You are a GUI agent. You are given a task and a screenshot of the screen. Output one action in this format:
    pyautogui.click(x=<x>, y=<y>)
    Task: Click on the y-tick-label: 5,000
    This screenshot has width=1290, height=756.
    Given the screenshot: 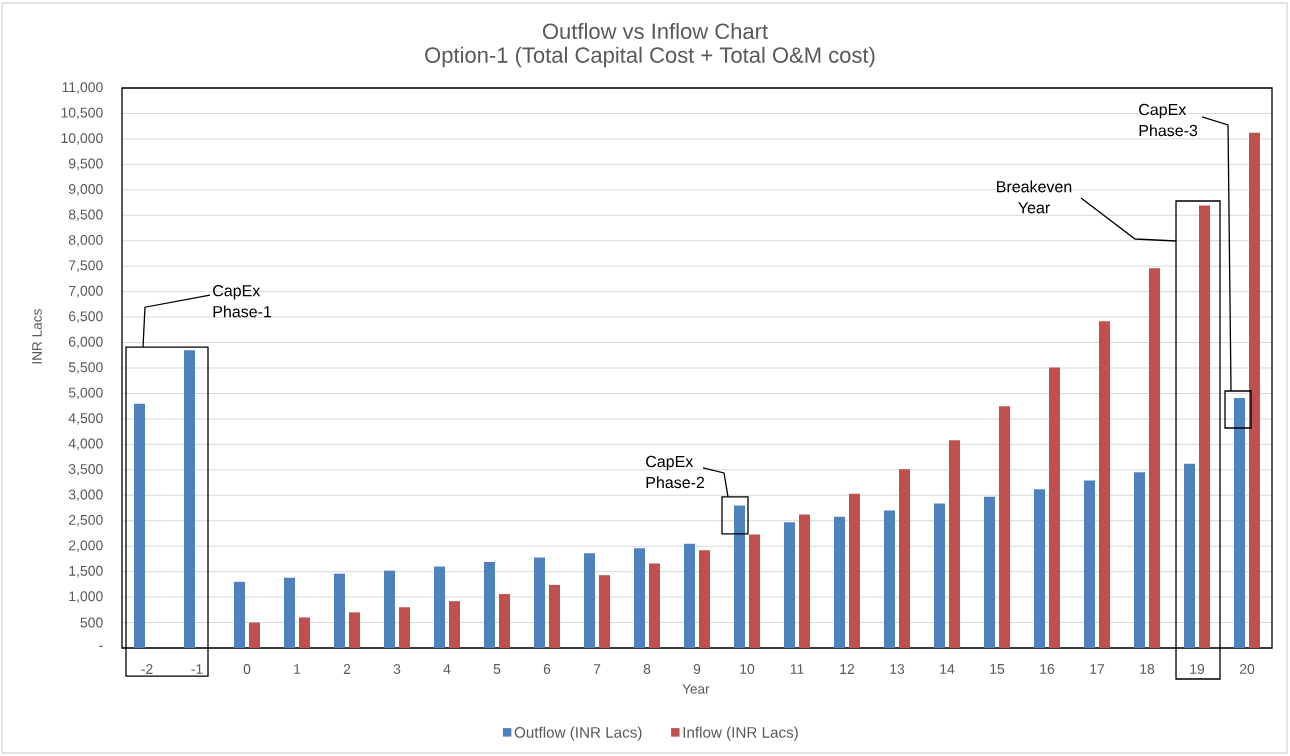 What is the action you would take?
    pyautogui.click(x=85, y=393)
    